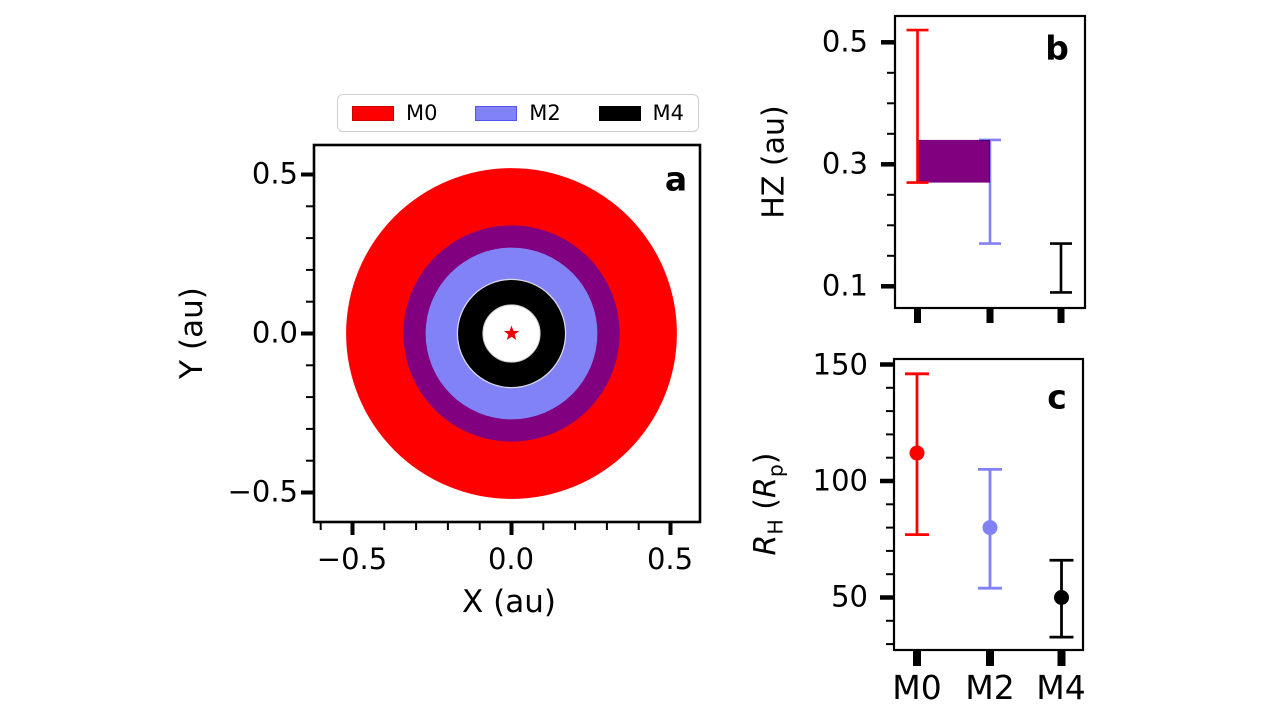 The height and width of the screenshot is (718, 1280). I want to click on panel-c-plot, so click(989, 505).